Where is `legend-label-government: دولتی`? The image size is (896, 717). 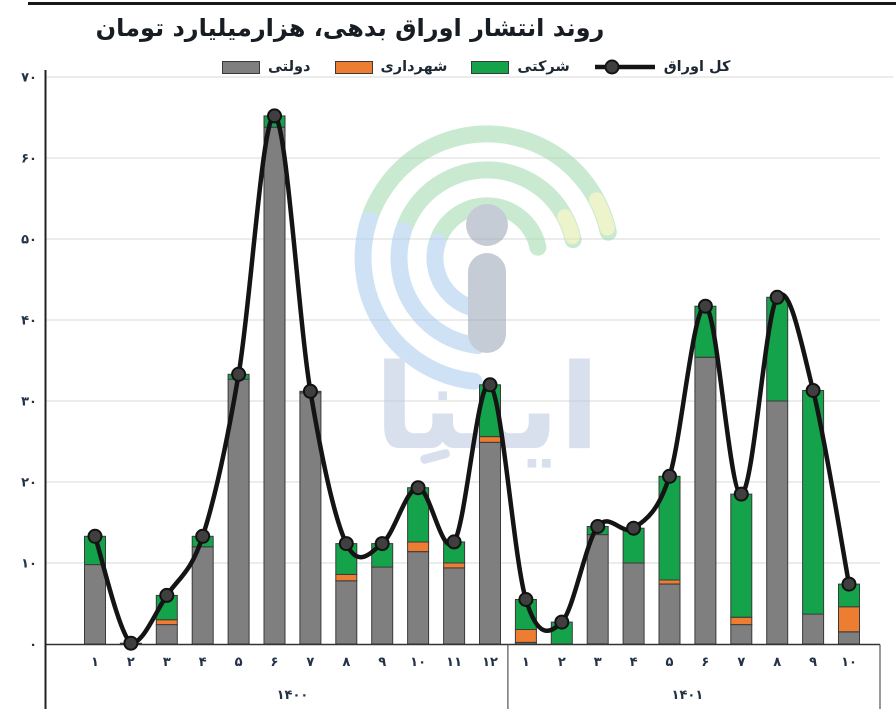 legend-label-government: دولتی is located at coordinates (289, 67).